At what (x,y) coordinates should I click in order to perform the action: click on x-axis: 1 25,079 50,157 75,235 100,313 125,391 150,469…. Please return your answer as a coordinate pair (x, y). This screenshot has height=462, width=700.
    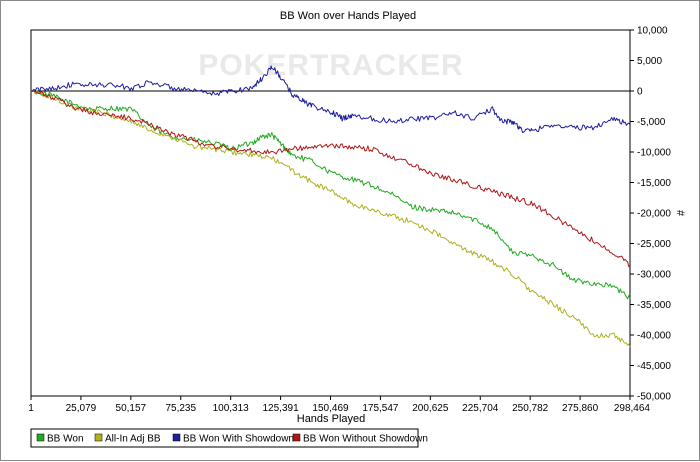
    Looking at the image, I should click on (339, 405).